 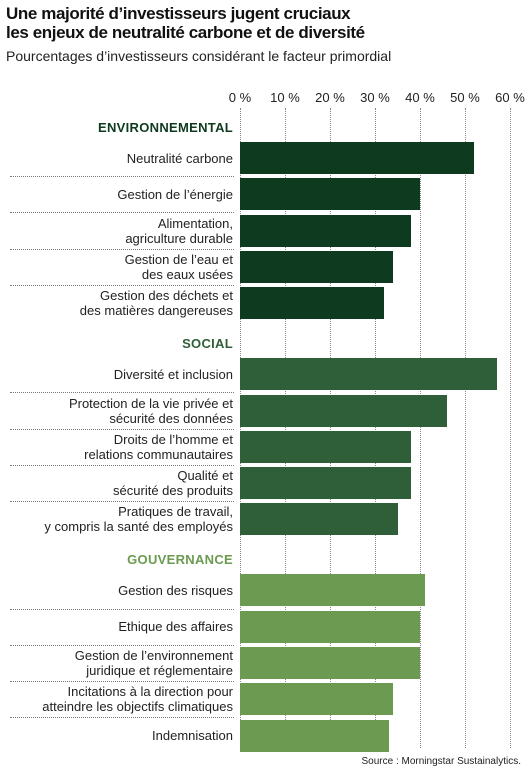 What do you see at coordinates (330, 97) in the screenshot?
I see `x-tick-label: 20 %` at bounding box center [330, 97].